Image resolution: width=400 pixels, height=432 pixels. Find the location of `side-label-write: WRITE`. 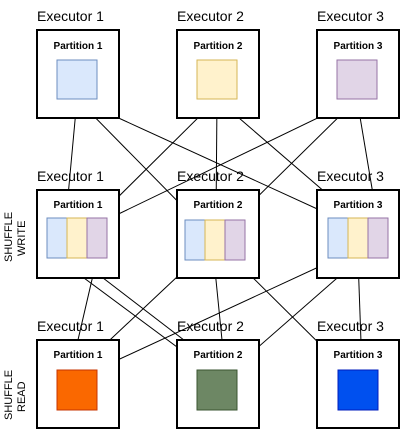

side-label-write: WRITE is located at coordinates (22, 238).